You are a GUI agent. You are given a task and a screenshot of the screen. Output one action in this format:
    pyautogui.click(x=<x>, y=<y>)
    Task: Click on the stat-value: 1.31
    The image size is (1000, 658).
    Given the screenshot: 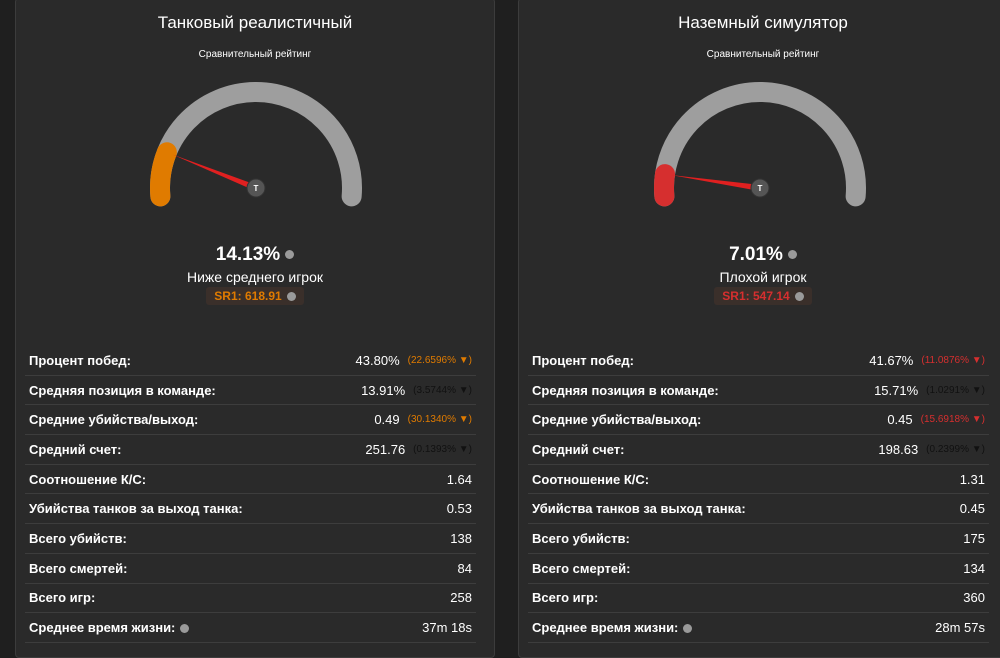 What is the action you would take?
    pyautogui.click(x=972, y=479)
    